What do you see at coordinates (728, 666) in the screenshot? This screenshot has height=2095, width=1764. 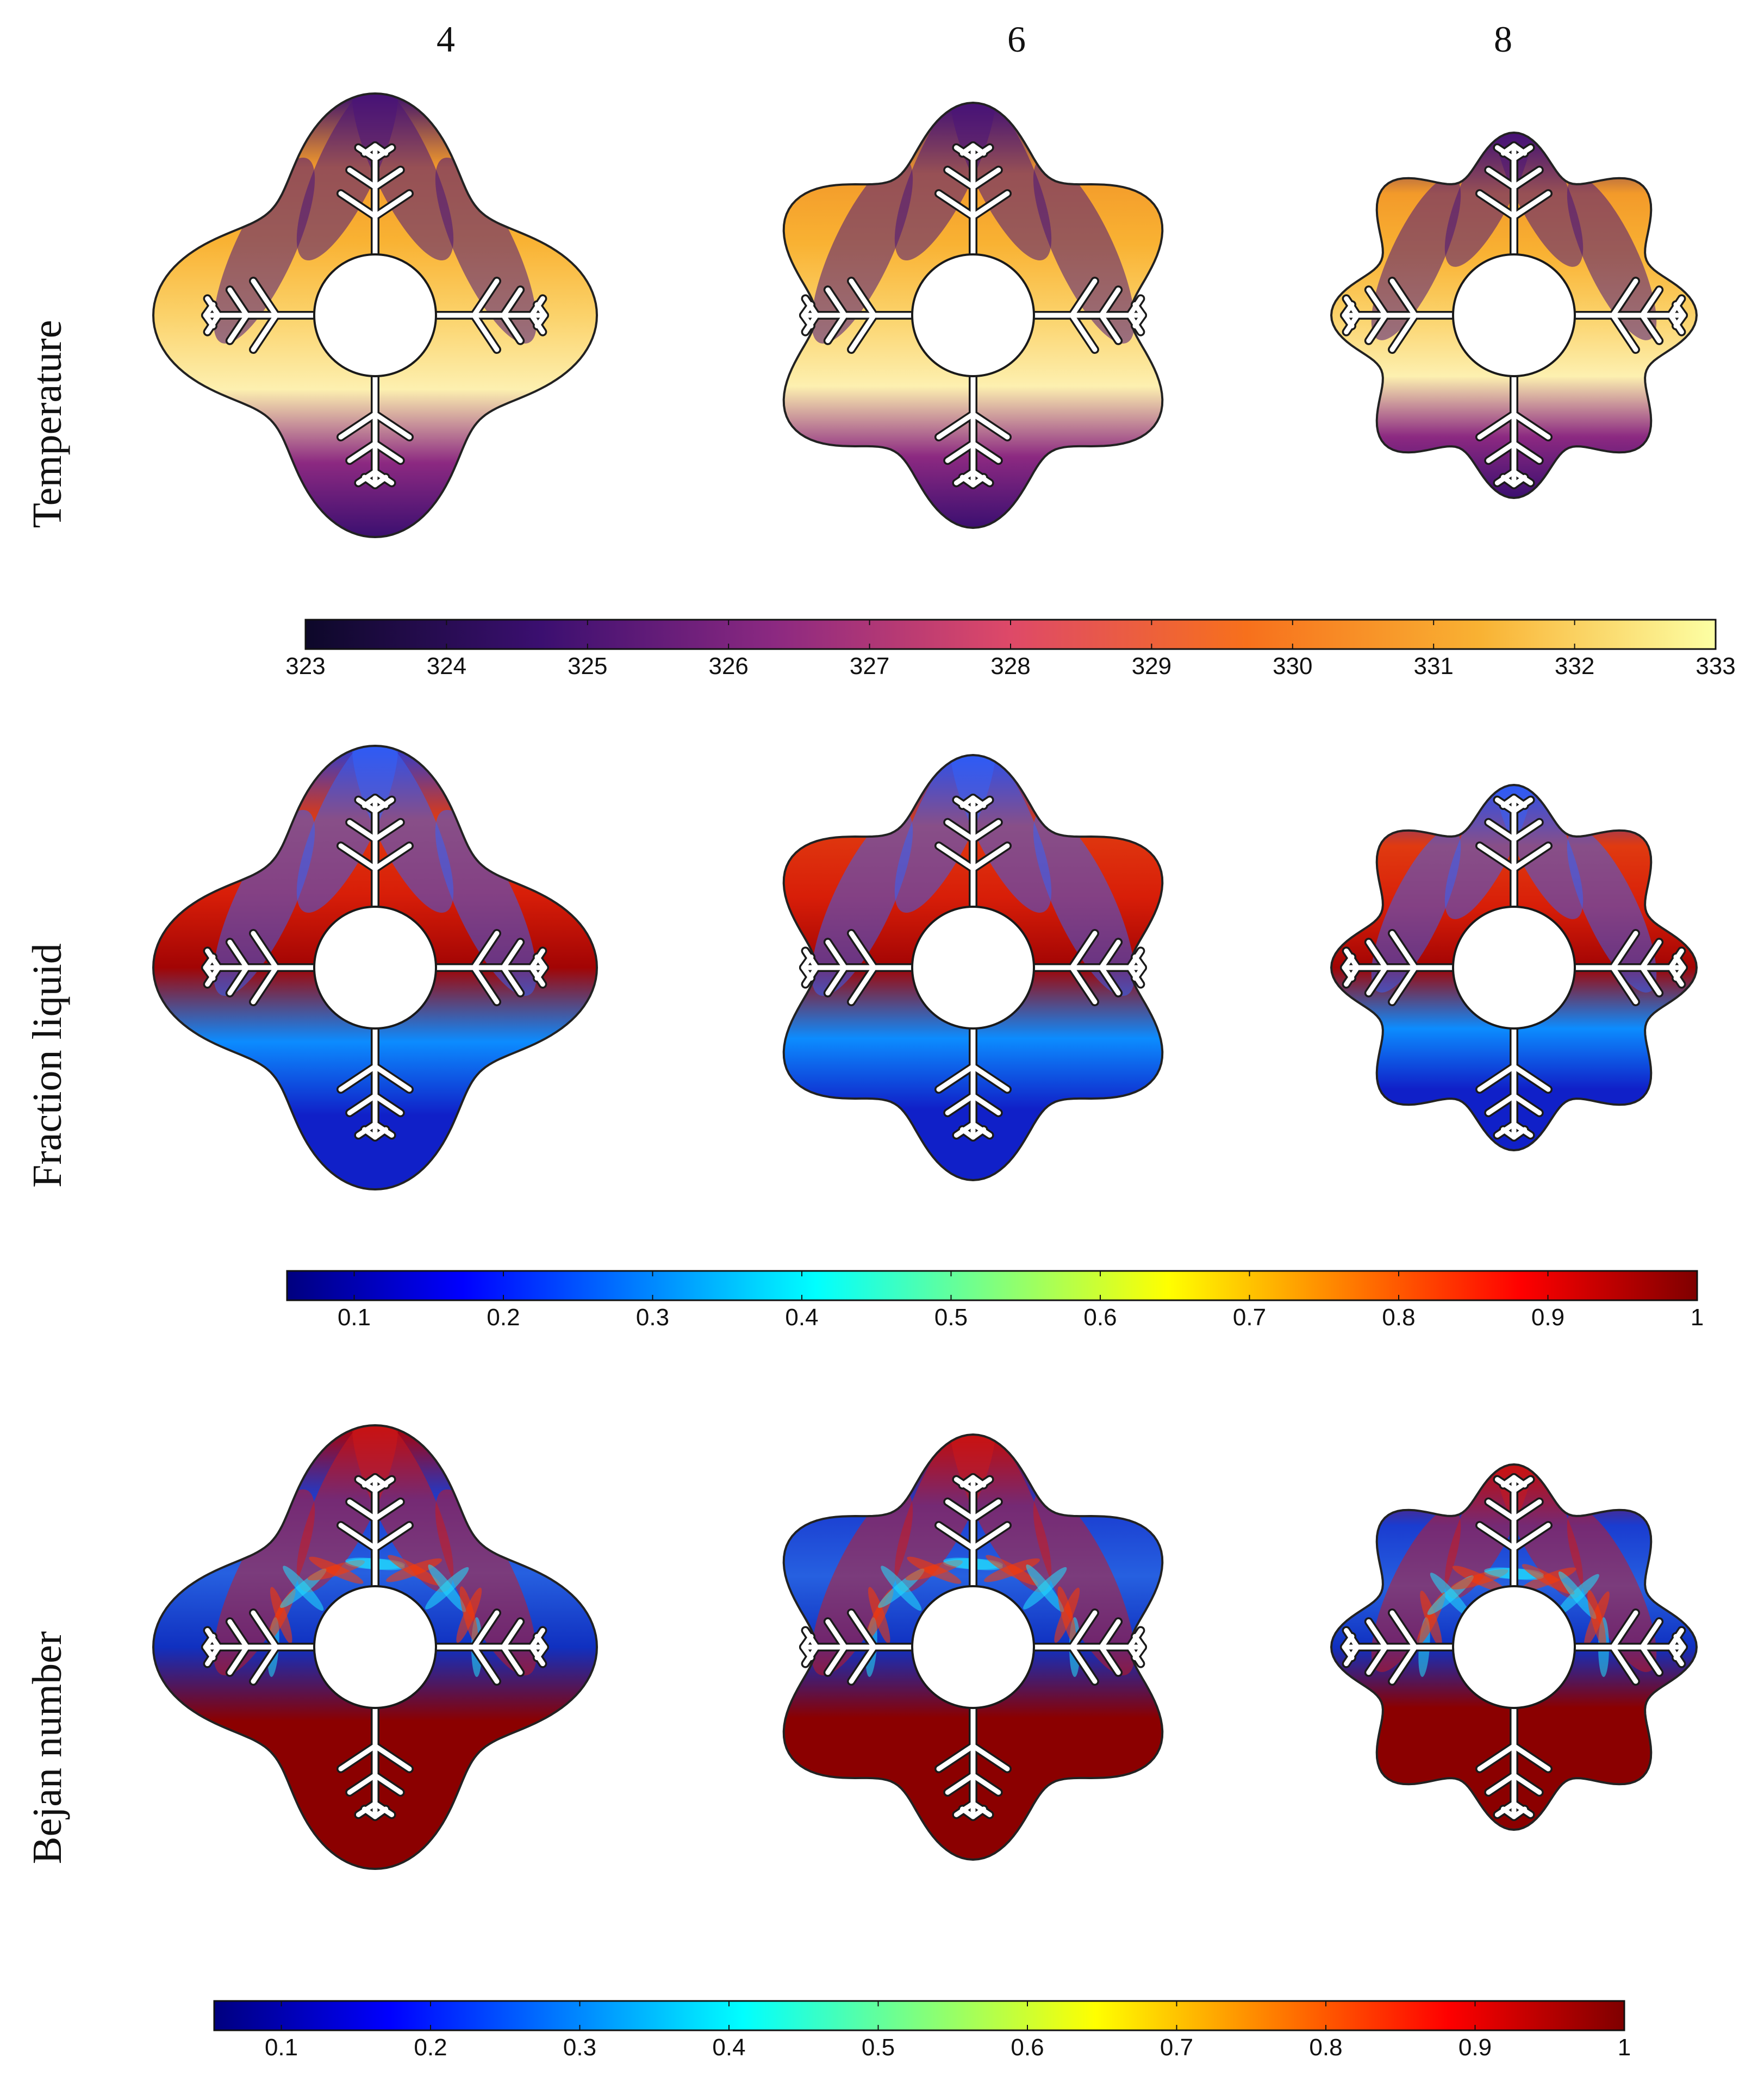 I see `colorbar-tick-label: 326` at bounding box center [728, 666].